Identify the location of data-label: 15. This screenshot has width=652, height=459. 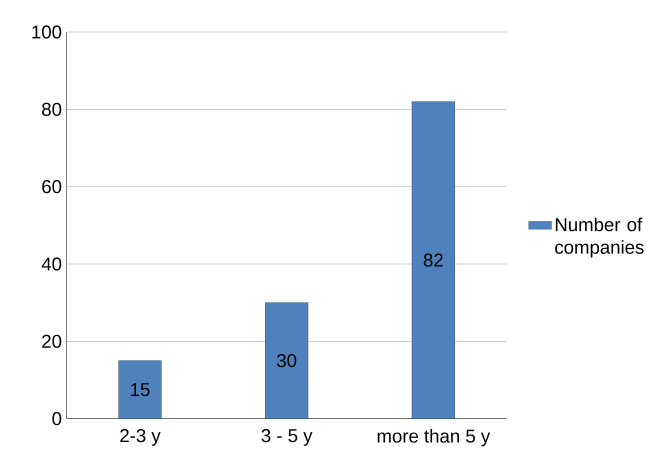
(140, 389).